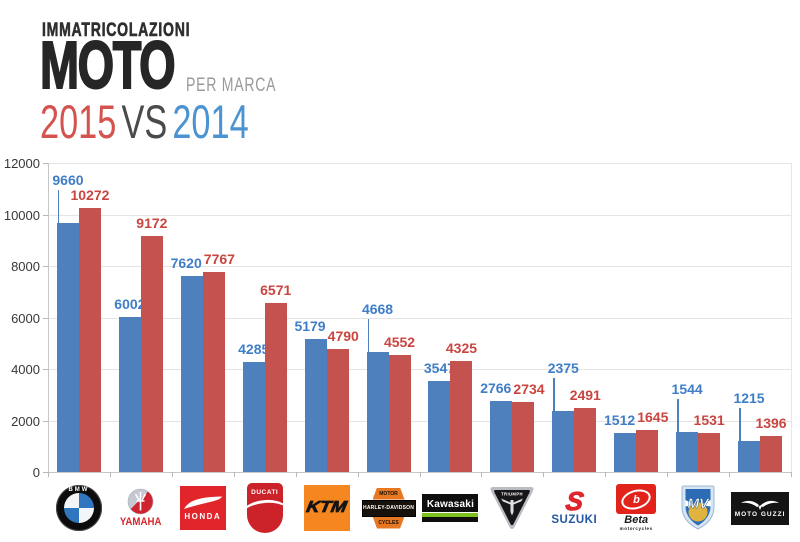  What do you see at coordinates (337, 410) in the screenshot?
I see `bar-2015-KTM` at bounding box center [337, 410].